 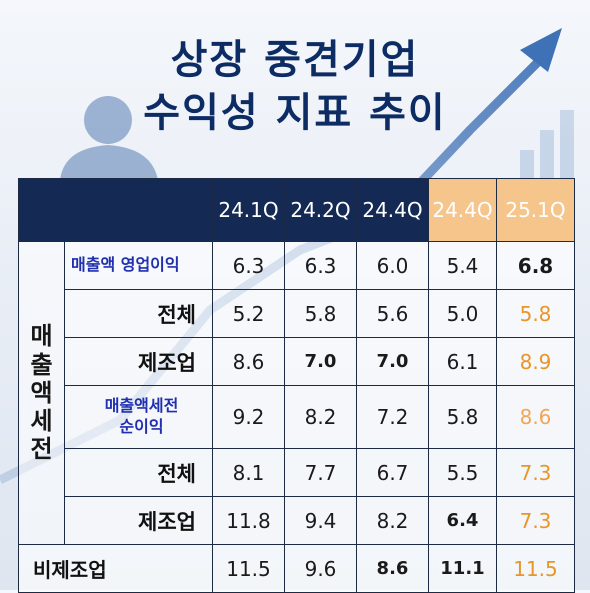 What do you see at coordinates (462, 210) in the screenshot?
I see `header-col-4: 24.4Q` at bounding box center [462, 210].